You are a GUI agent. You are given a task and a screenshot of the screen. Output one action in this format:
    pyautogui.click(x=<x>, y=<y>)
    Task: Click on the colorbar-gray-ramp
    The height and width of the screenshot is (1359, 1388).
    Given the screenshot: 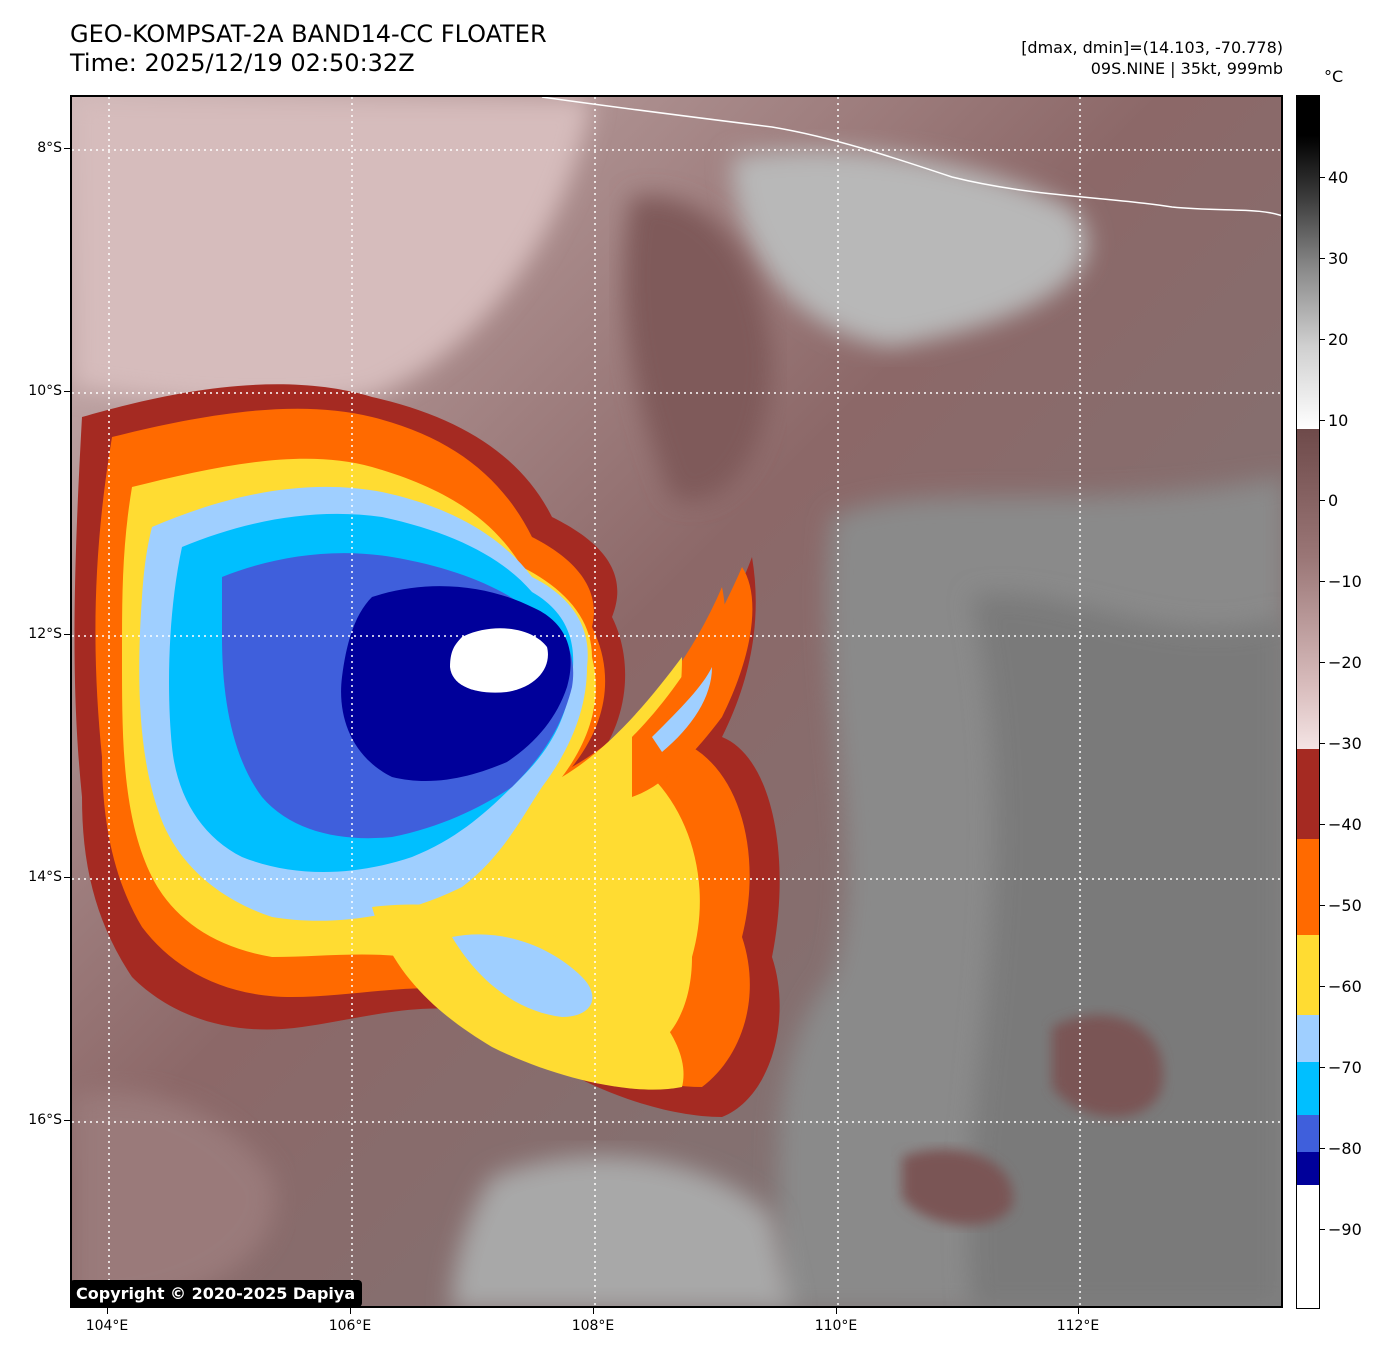 What is the action you would take?
    pyautogui.click(x=1308, y=262)
    